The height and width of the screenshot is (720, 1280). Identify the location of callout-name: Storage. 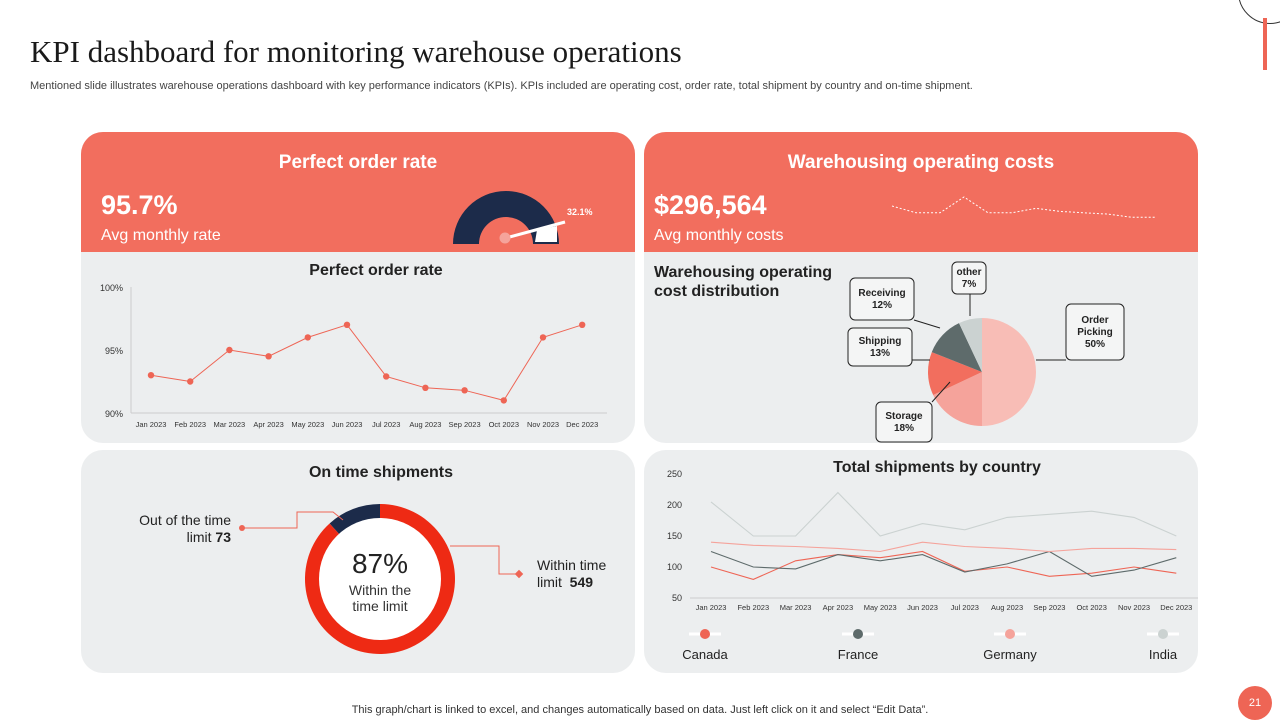
(904, 416).